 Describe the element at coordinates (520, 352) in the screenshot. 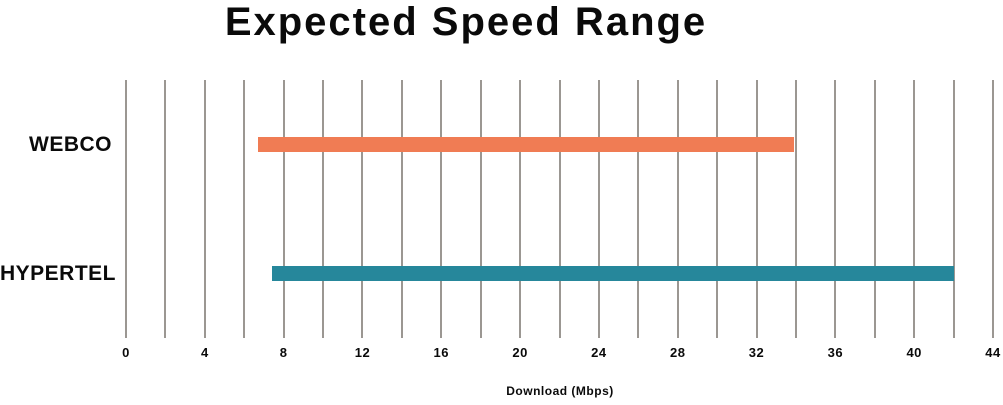

I see `x-tick-label: 20` at that location.